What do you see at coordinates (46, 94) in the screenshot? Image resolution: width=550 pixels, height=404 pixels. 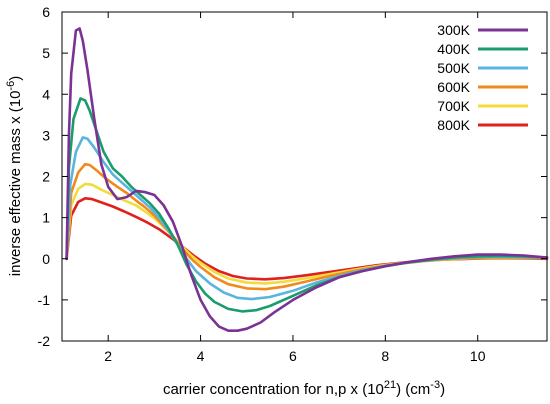 I see `y-tick-label: 4` at bounding box center [46, 94].